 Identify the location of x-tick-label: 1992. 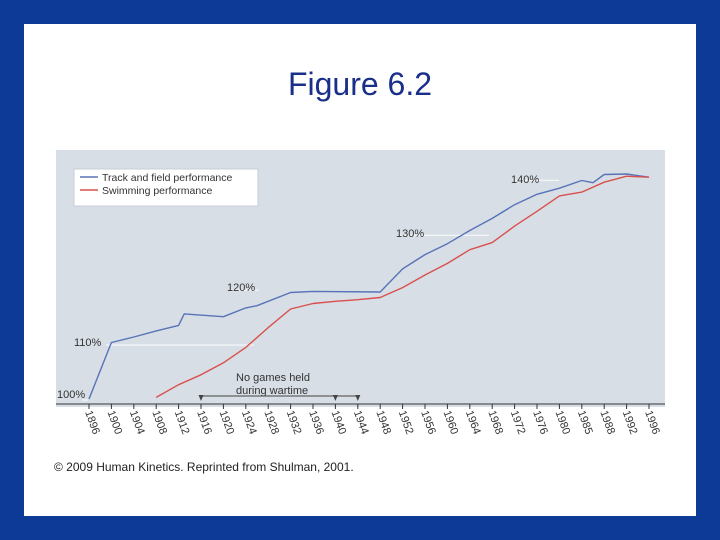
(630, 422).